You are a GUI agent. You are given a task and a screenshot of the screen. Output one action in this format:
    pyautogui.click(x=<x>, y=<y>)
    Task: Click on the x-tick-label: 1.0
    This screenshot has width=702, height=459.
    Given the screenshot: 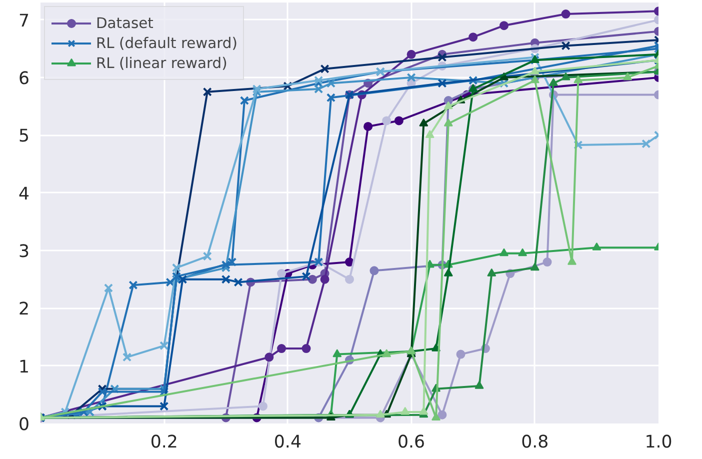 What is the action you would take?
    pyautogui.click(x=658, y=442)
    